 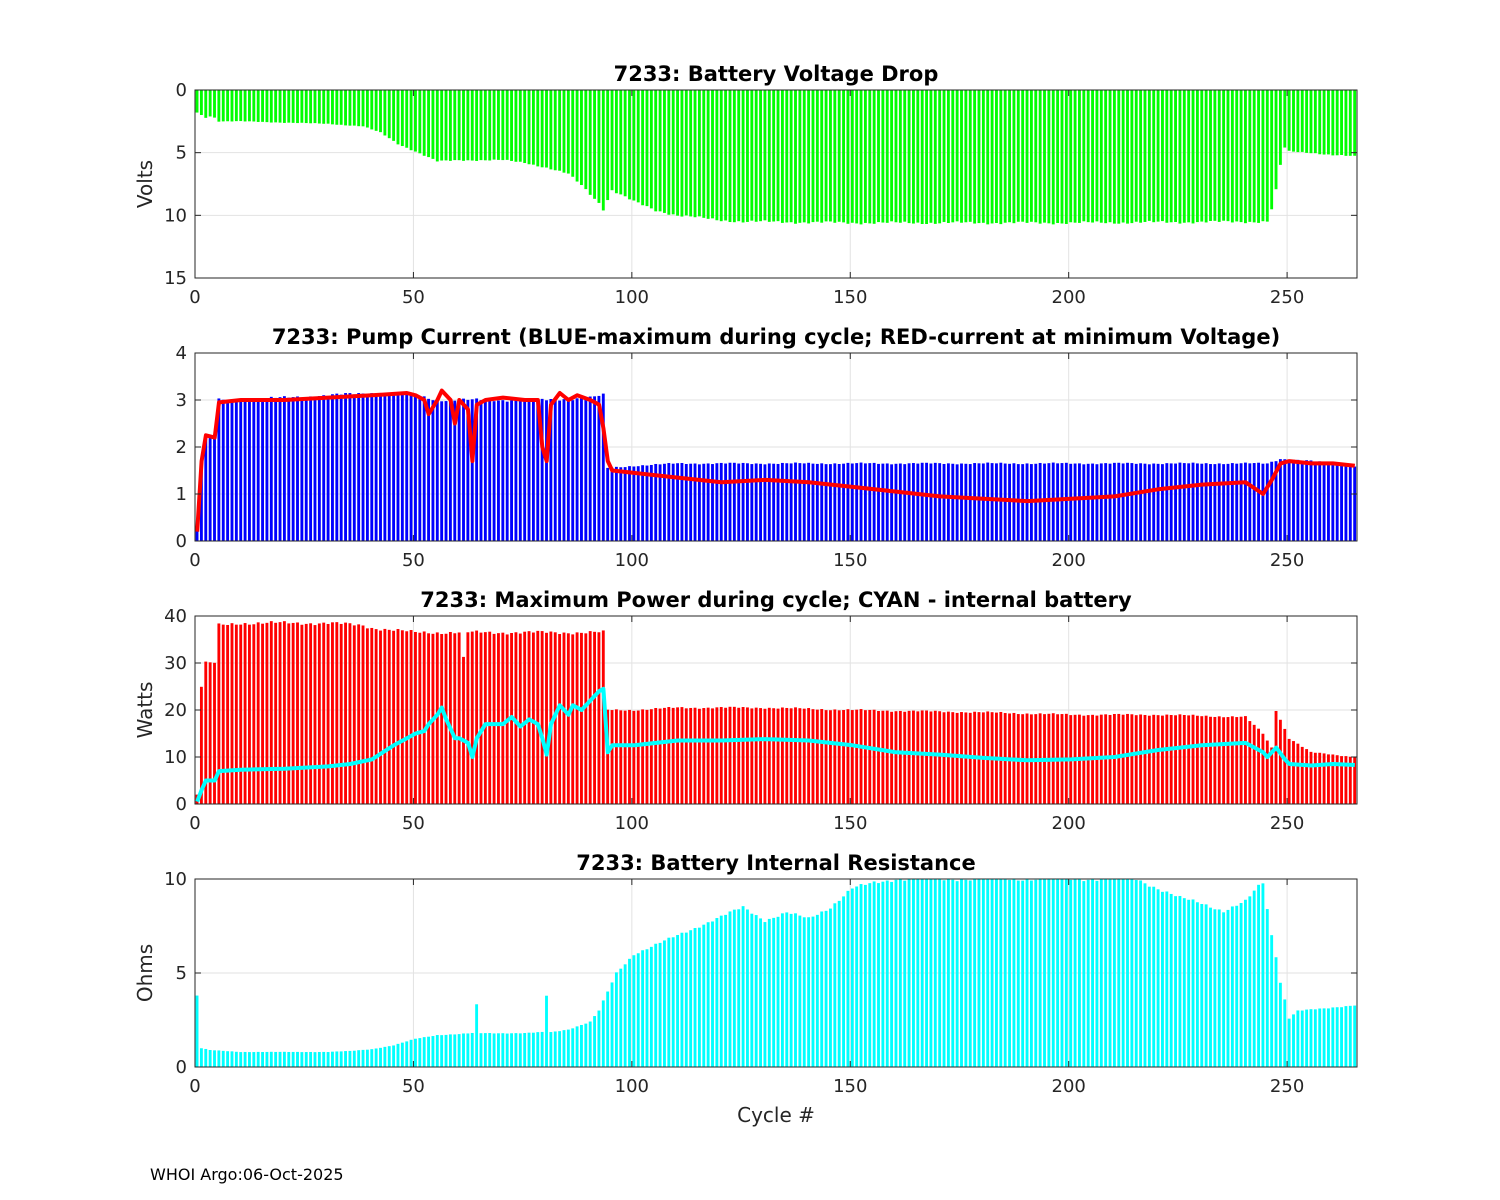 What do you see at coordinates (181, 447) in the screenshot?
I see `y-tick-label: 2` at bounding box center [181, 447].